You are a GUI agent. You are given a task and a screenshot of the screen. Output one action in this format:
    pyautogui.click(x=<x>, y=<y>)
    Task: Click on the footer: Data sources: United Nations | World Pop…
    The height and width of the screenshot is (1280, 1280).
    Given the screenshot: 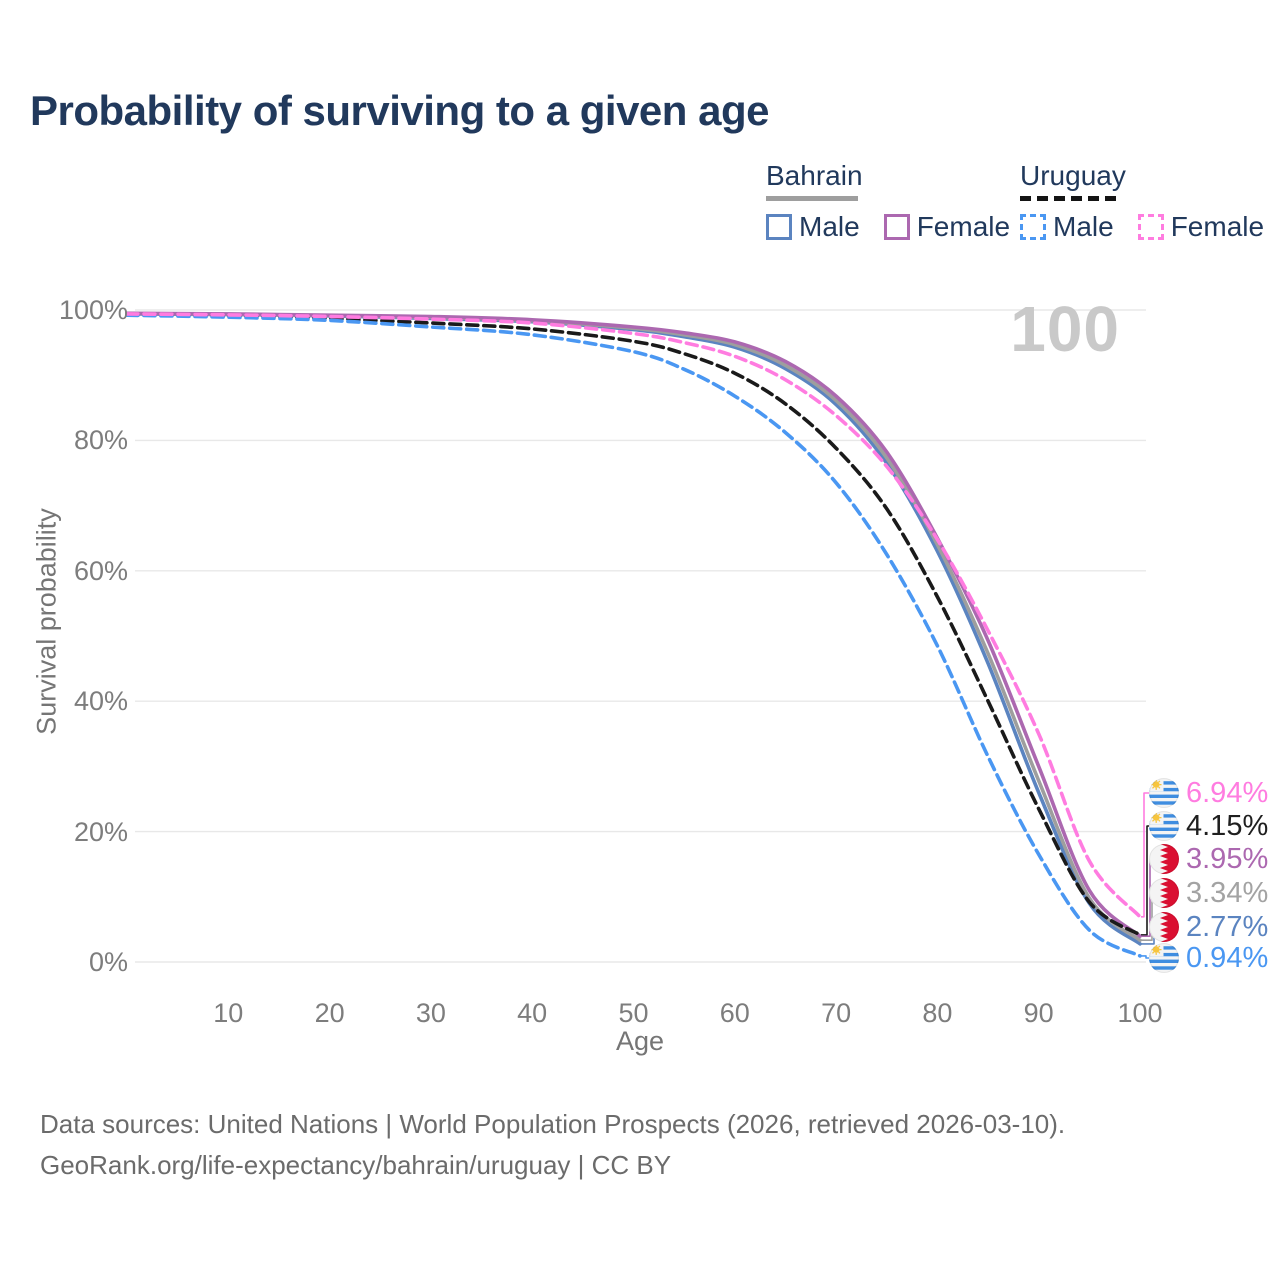 What is the action you would take?
    pyautogui.click(x=552, y=1145)
    